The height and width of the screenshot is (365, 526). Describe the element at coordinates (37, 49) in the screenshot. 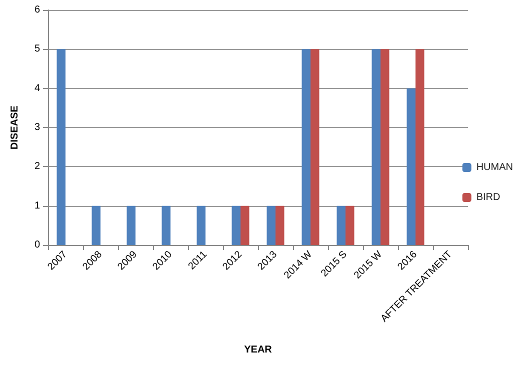

I see `y-tick-label: 5` at that location.